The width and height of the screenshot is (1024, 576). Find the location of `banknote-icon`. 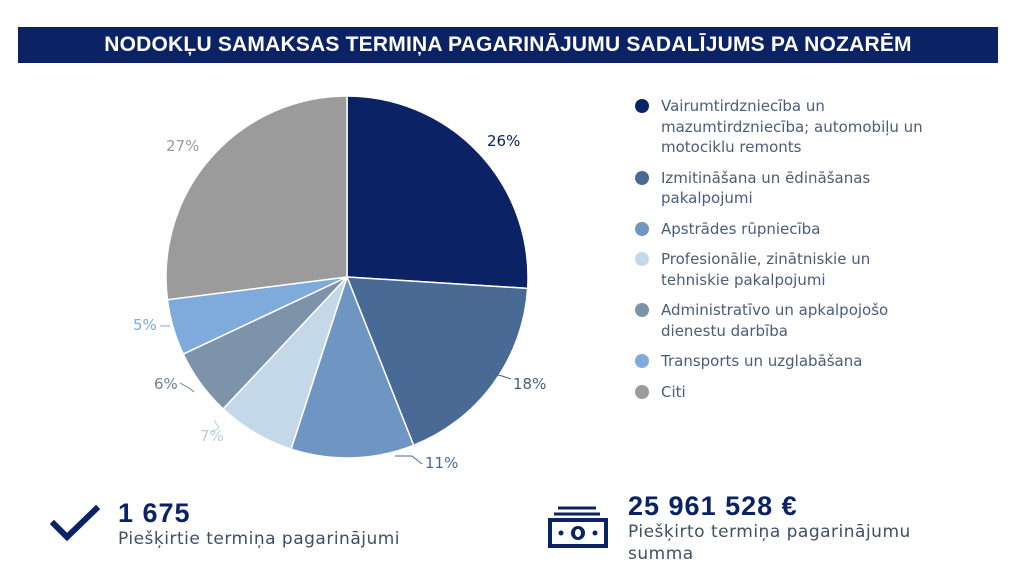

banknote-icon is located at coordinates (578, 527).